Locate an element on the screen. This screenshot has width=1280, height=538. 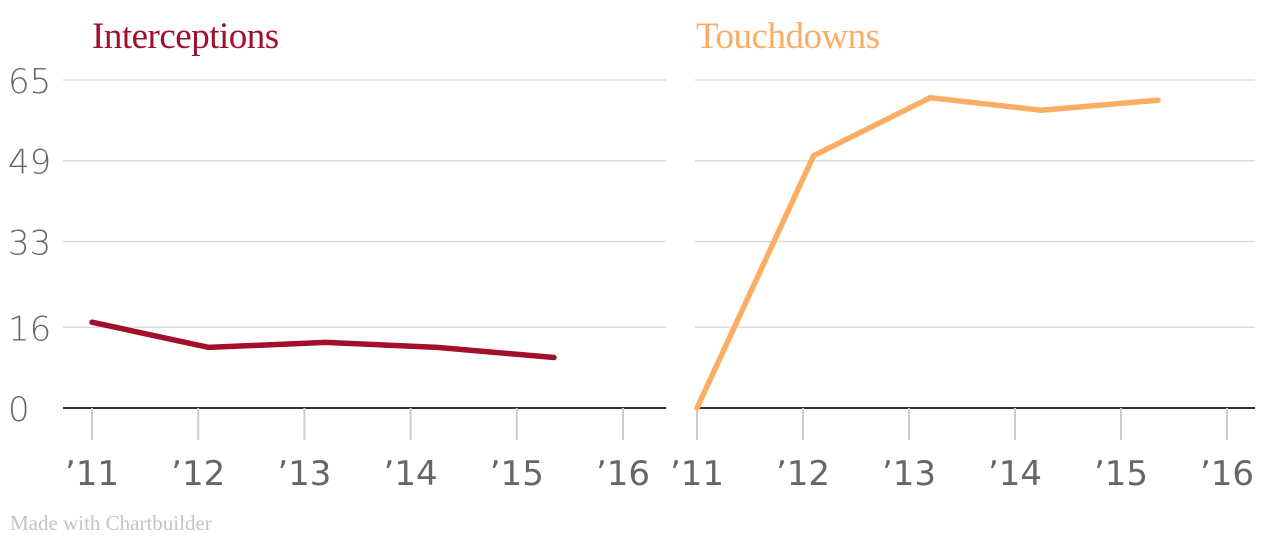
y-tick-label: 65 is located at coordinates (29, 82).